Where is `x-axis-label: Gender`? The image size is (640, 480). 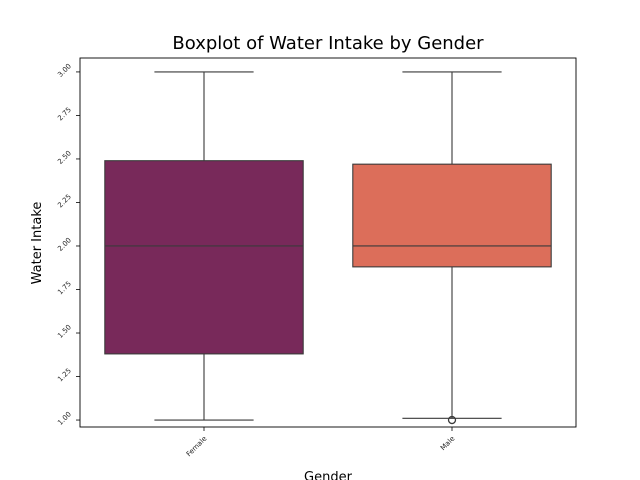 x-axis-label: Gender is located at coordinates (328, 475).